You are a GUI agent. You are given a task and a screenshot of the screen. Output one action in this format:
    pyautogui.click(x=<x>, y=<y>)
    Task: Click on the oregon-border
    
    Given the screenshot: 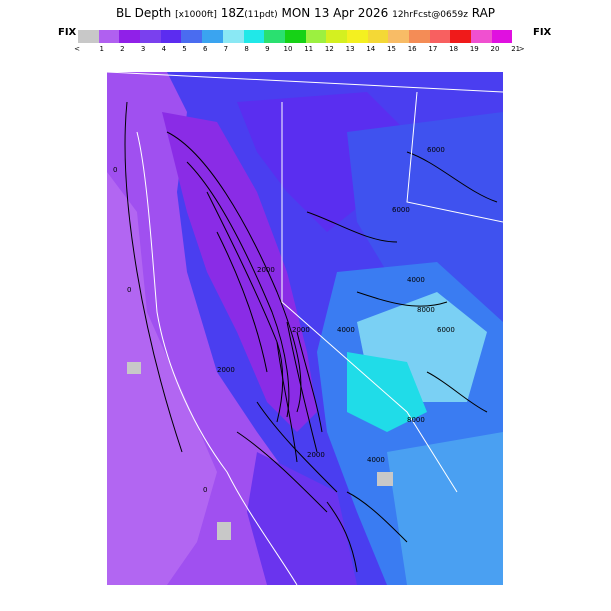 What is the action you would take?
    pyautogui.click(x=305, y=82)
    